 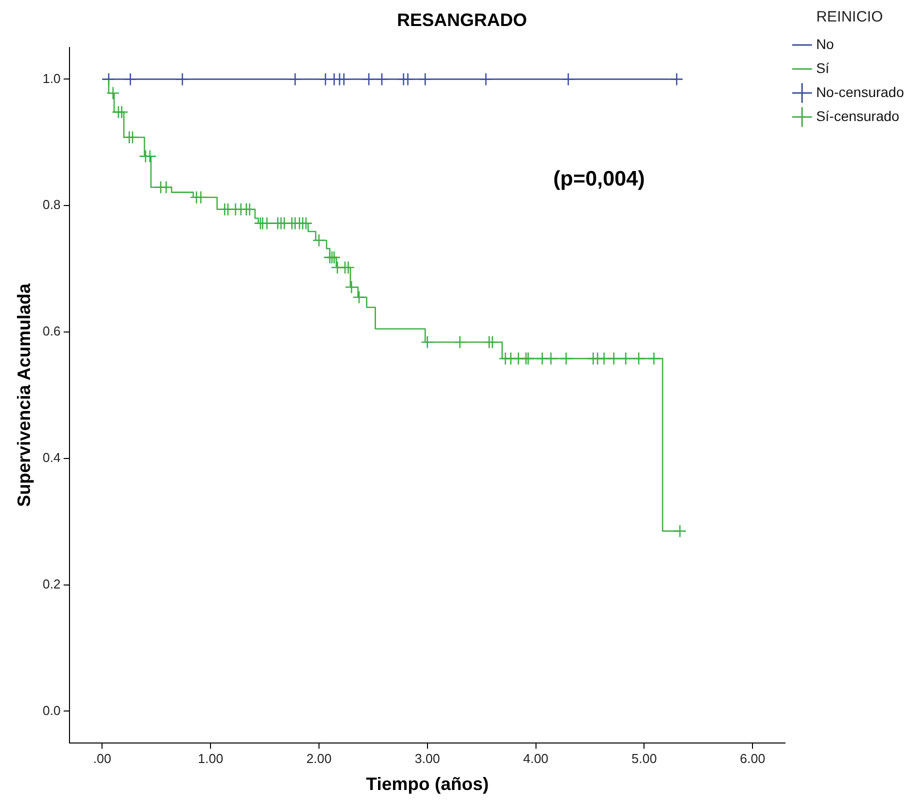 I want to click on y-axis-title: Supervivencia Acumulada, so click(x=24, y=394).